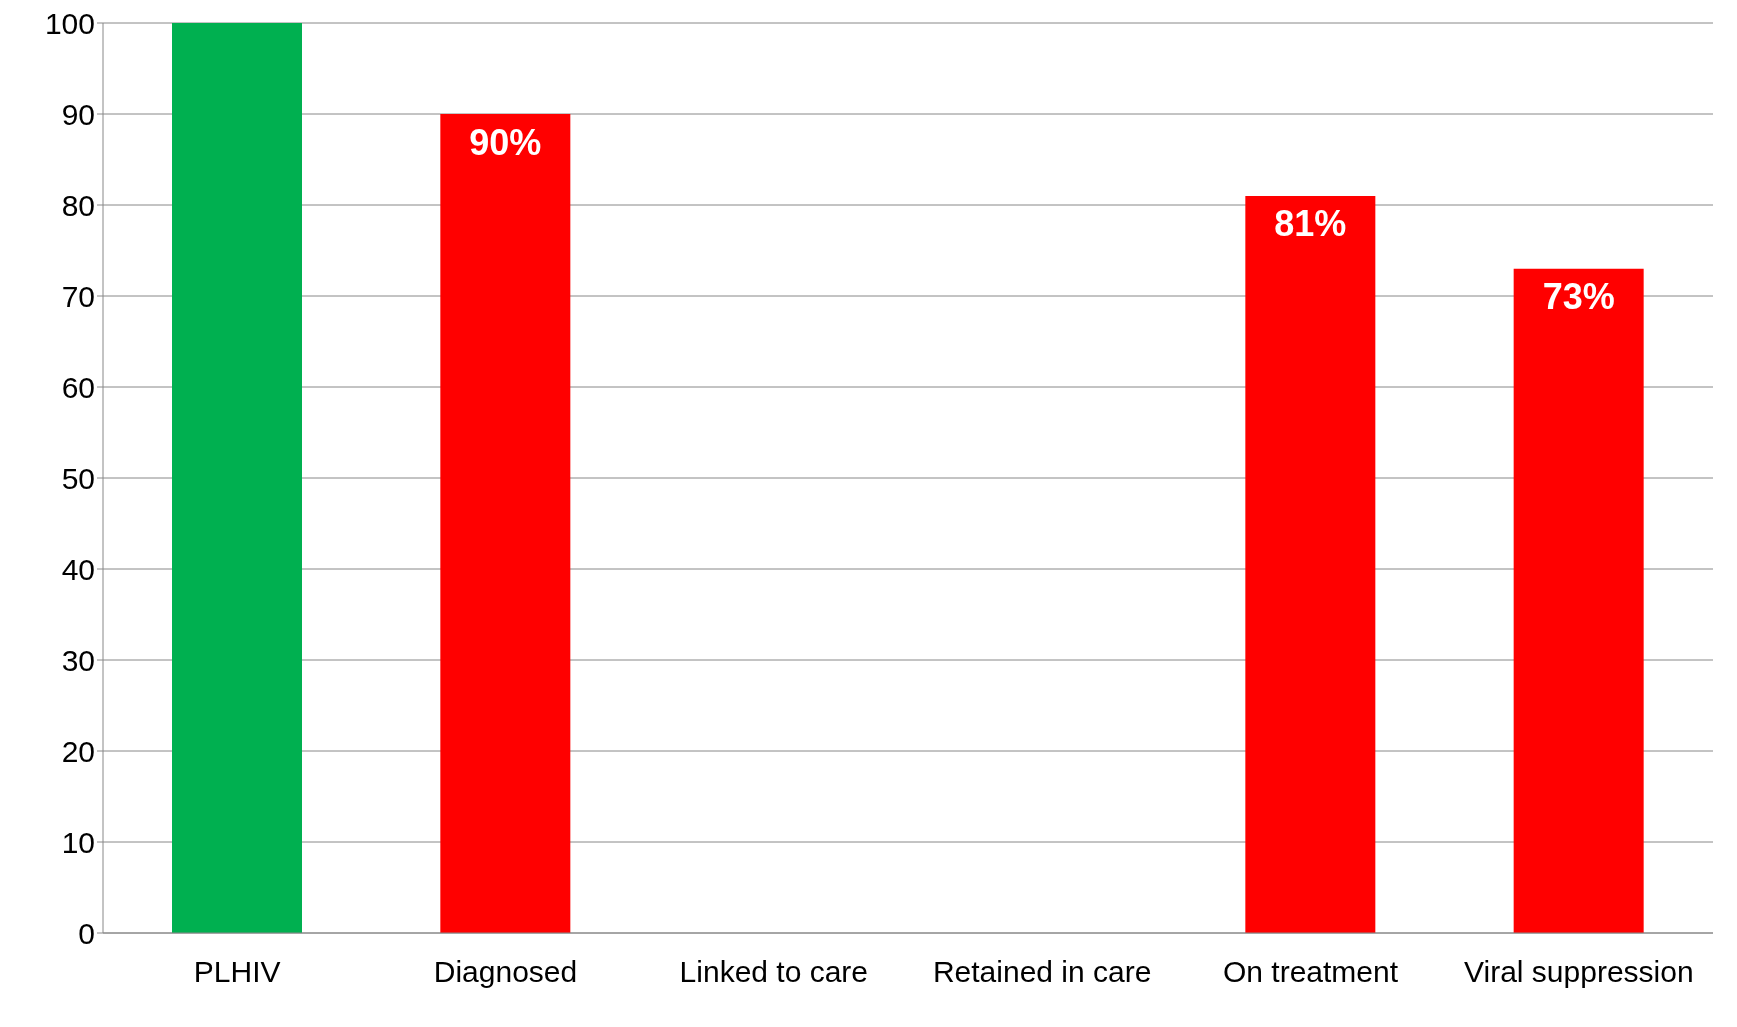 The width and height of the screenshot is (1737, 1027). Describe the element at coordinates (78, 114) in the screenshot. I see `y-tick-label: 90` at that location.